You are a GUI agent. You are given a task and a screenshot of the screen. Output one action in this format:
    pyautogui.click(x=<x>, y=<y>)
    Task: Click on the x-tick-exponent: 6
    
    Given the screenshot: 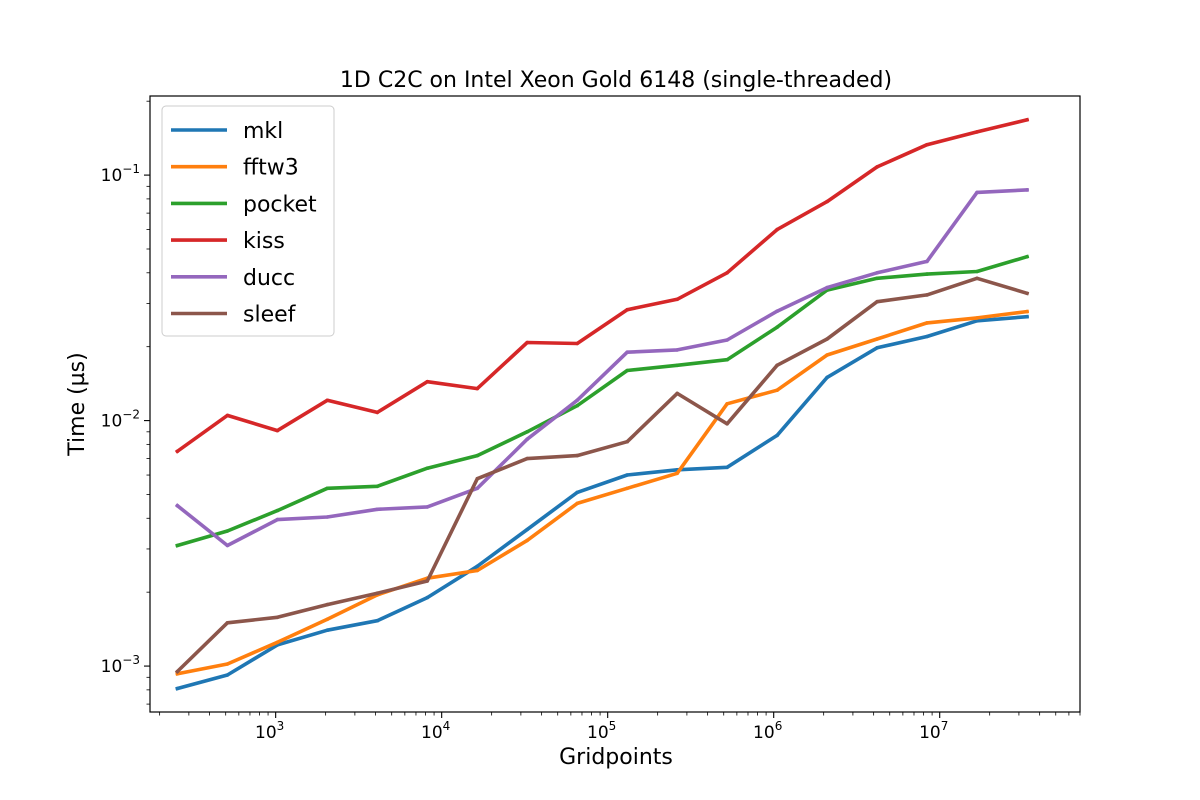 What is the action you would take?
    pyautogui.click(x=779, y=726)
    